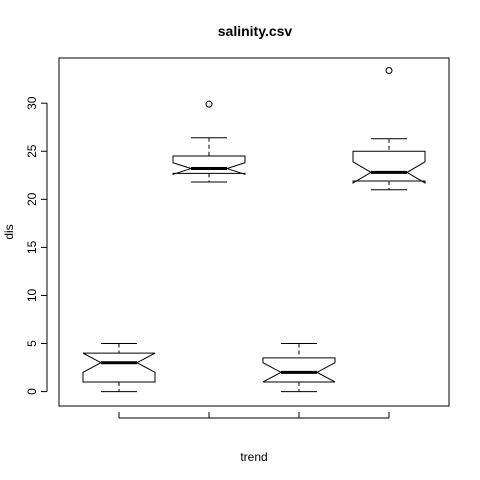  Describe the element at coordinates (254, 415) in the screenshot. I see `x-axis` at that location.